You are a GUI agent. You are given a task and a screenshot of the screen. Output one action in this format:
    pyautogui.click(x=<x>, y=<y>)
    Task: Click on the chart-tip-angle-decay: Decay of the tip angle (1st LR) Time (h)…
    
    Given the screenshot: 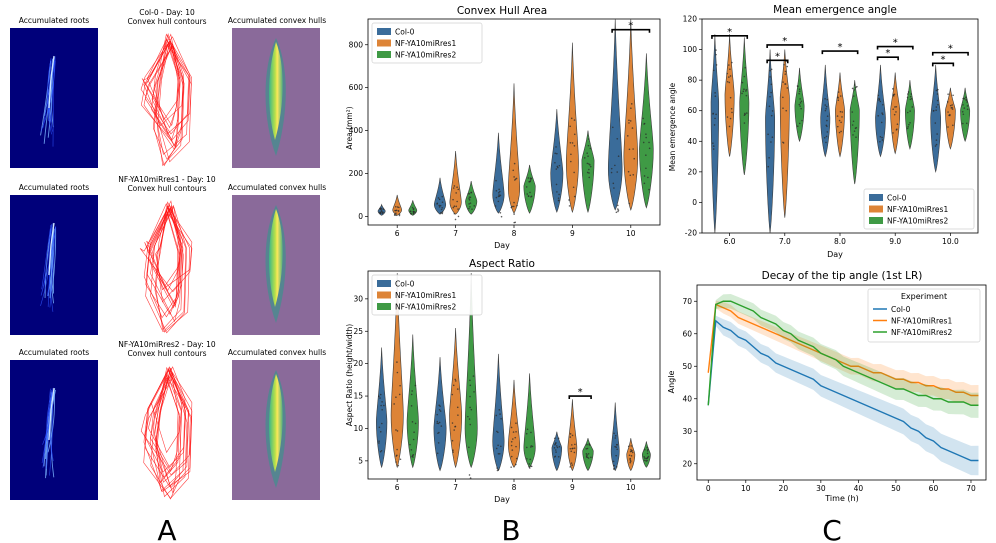 What is the action you would take?
    pyautogui.click(x=827, y=386)
    